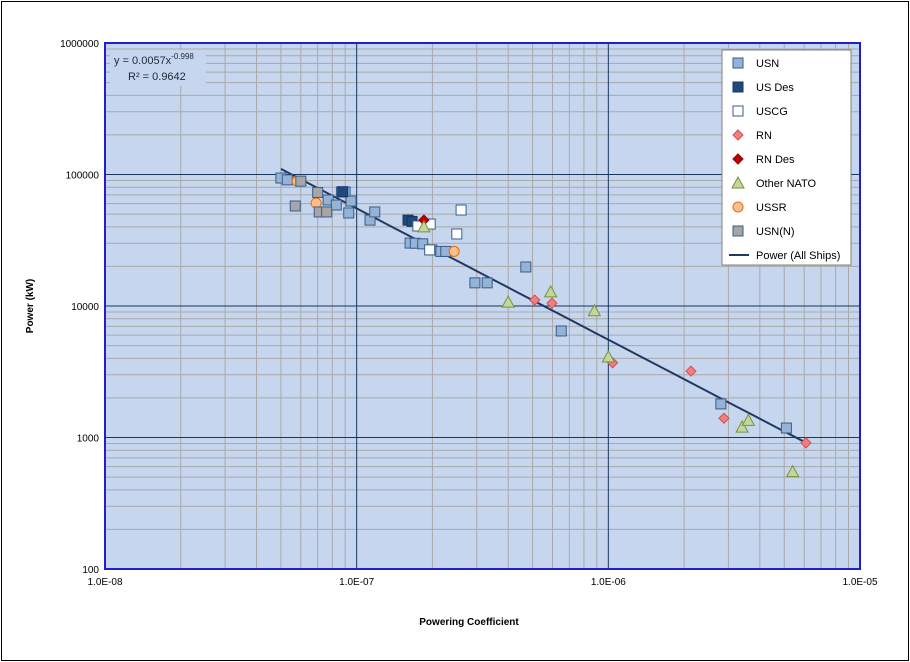 The width and height of the screenshot is (910, 662). I want to click on legend-marker-other-nato, so click(738, 182).